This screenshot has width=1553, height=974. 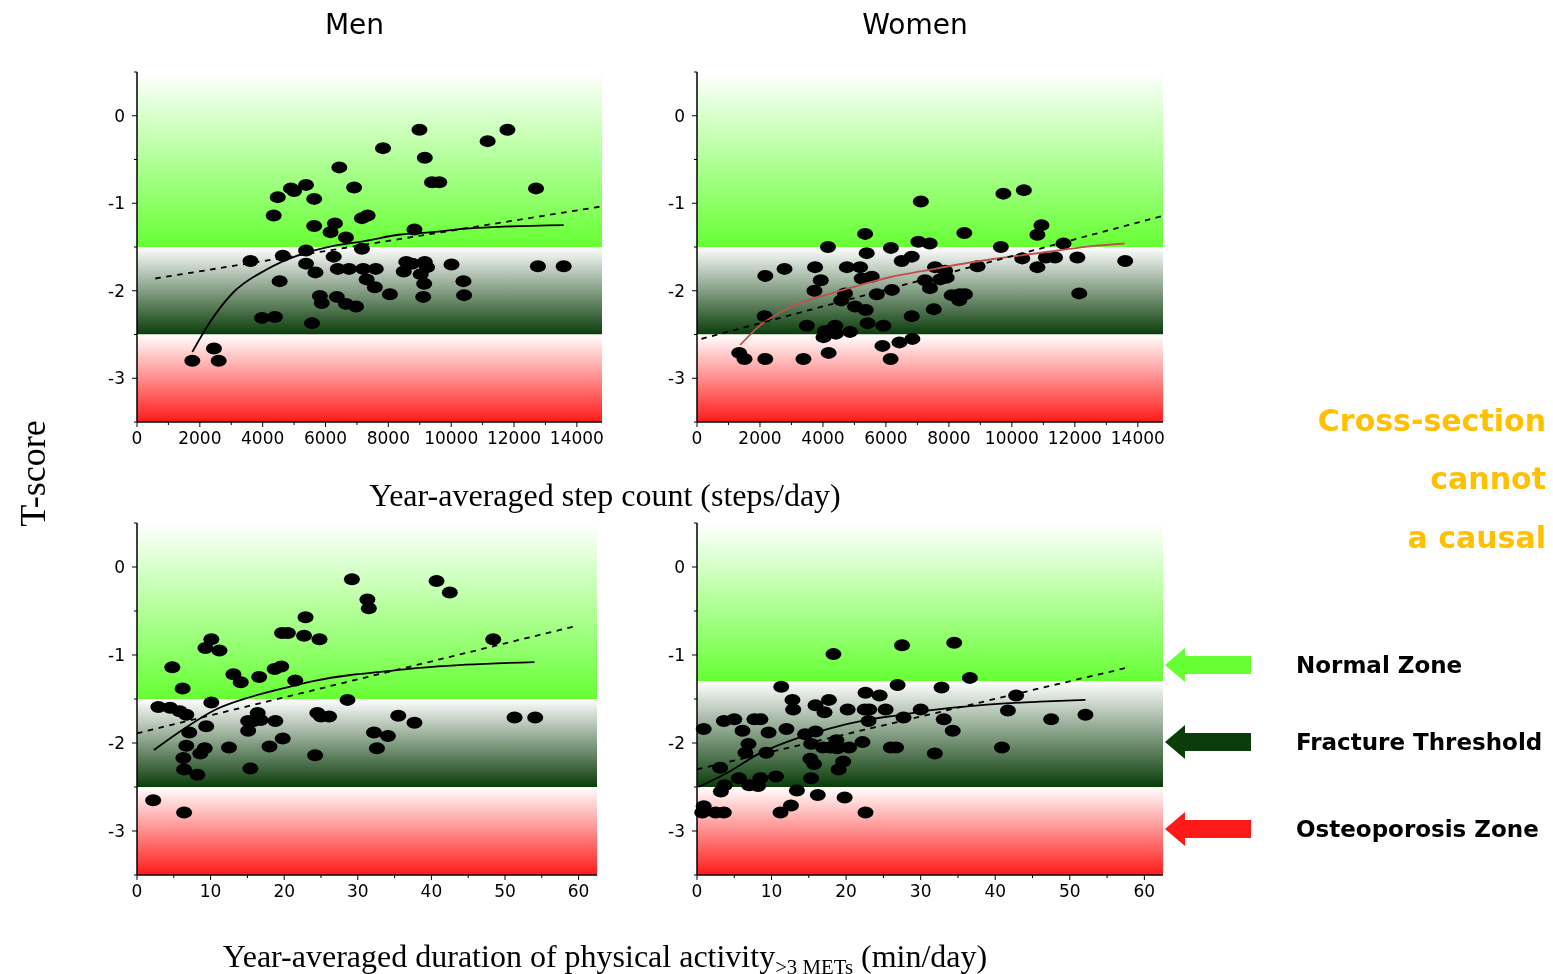 I want to click on x-axis-title: Year-averaged step count (steps/day), so click(x=605, y=495).